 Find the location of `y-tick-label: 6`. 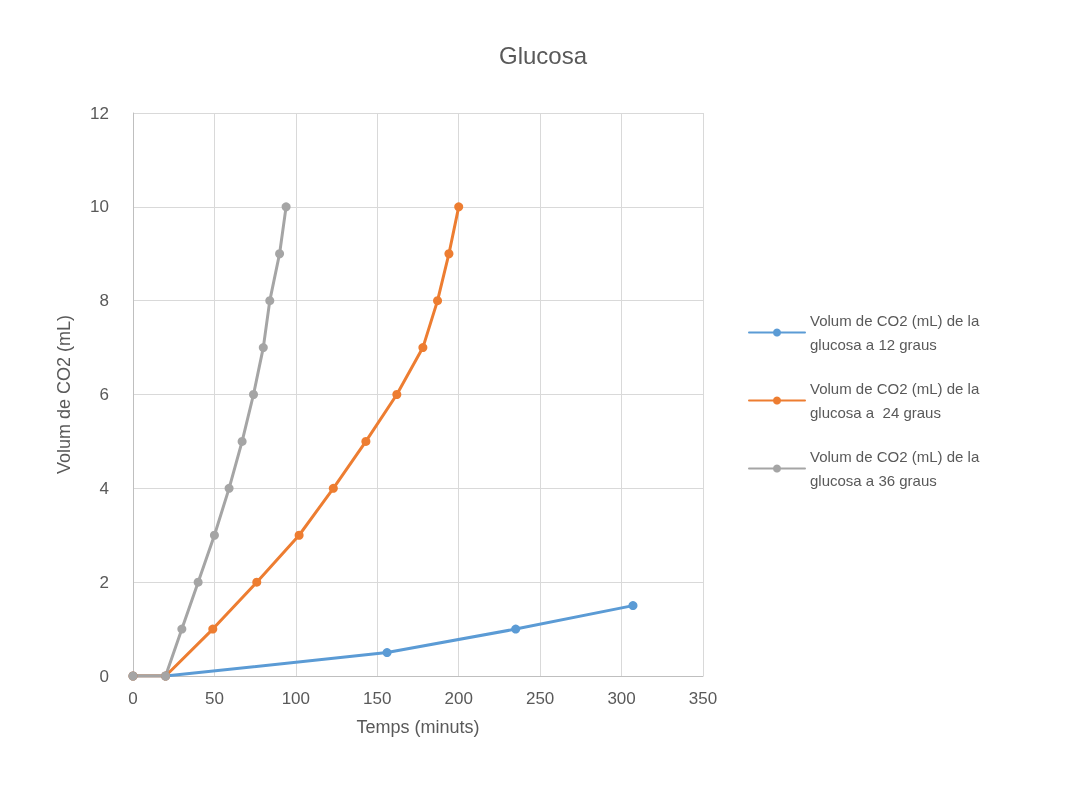

y-tick-label: 6 is located at coordinates (104, 394).